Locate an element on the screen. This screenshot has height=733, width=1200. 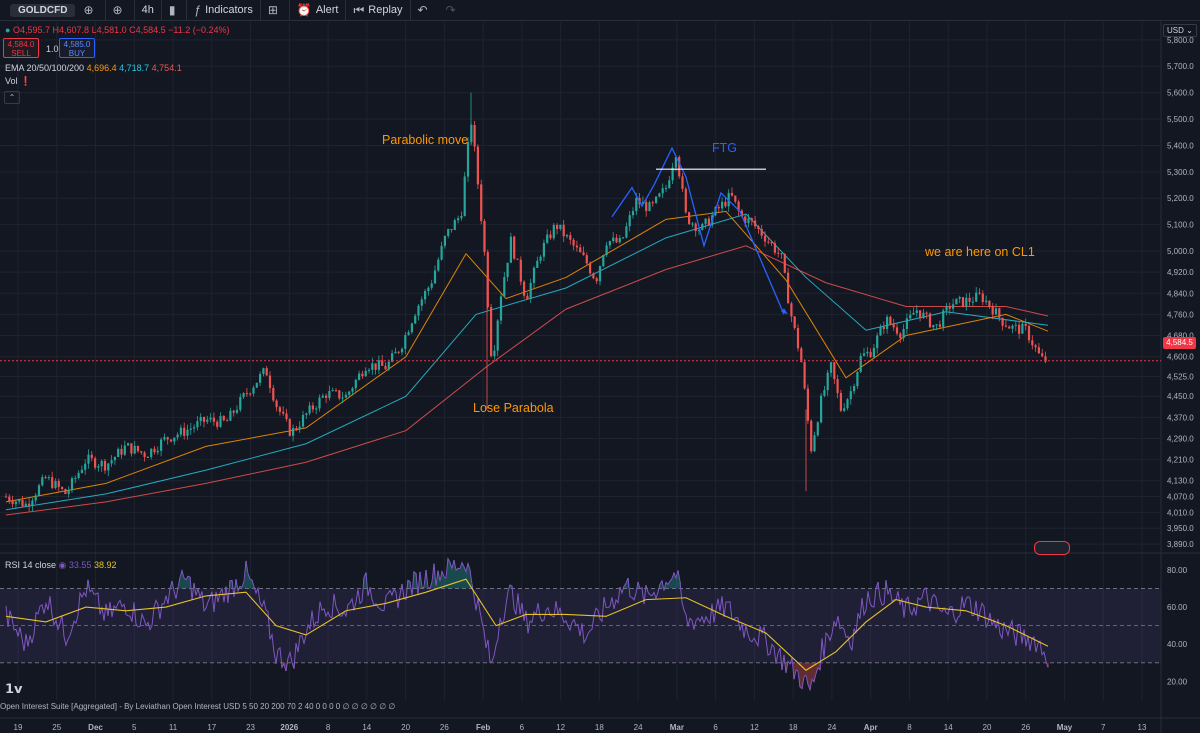
interval-button: 4h is located at coordinates (148, 10).